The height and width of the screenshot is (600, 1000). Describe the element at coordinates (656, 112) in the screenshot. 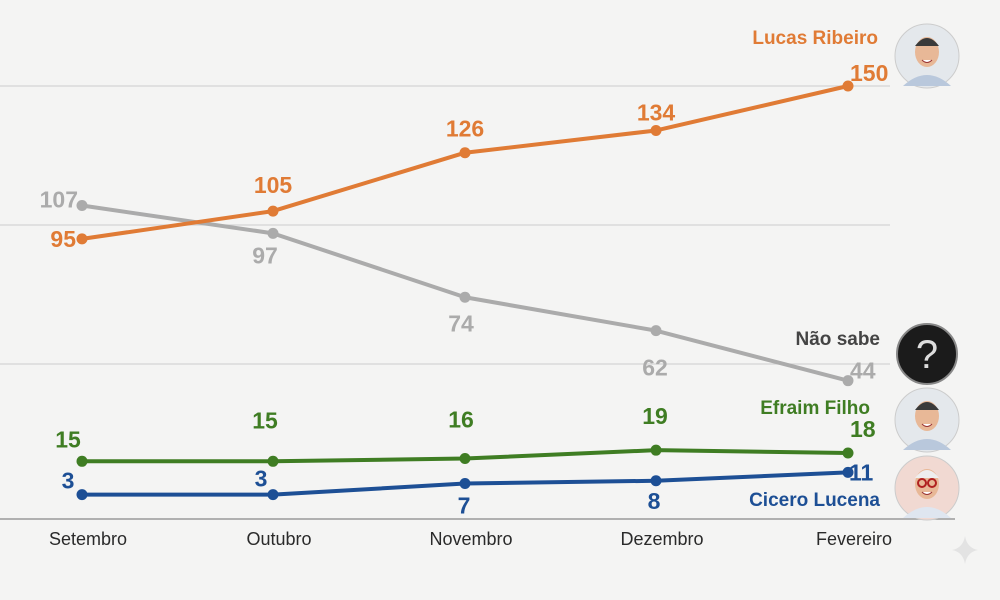

I see `data-label-lucas-ribeiro: 134` at that location.